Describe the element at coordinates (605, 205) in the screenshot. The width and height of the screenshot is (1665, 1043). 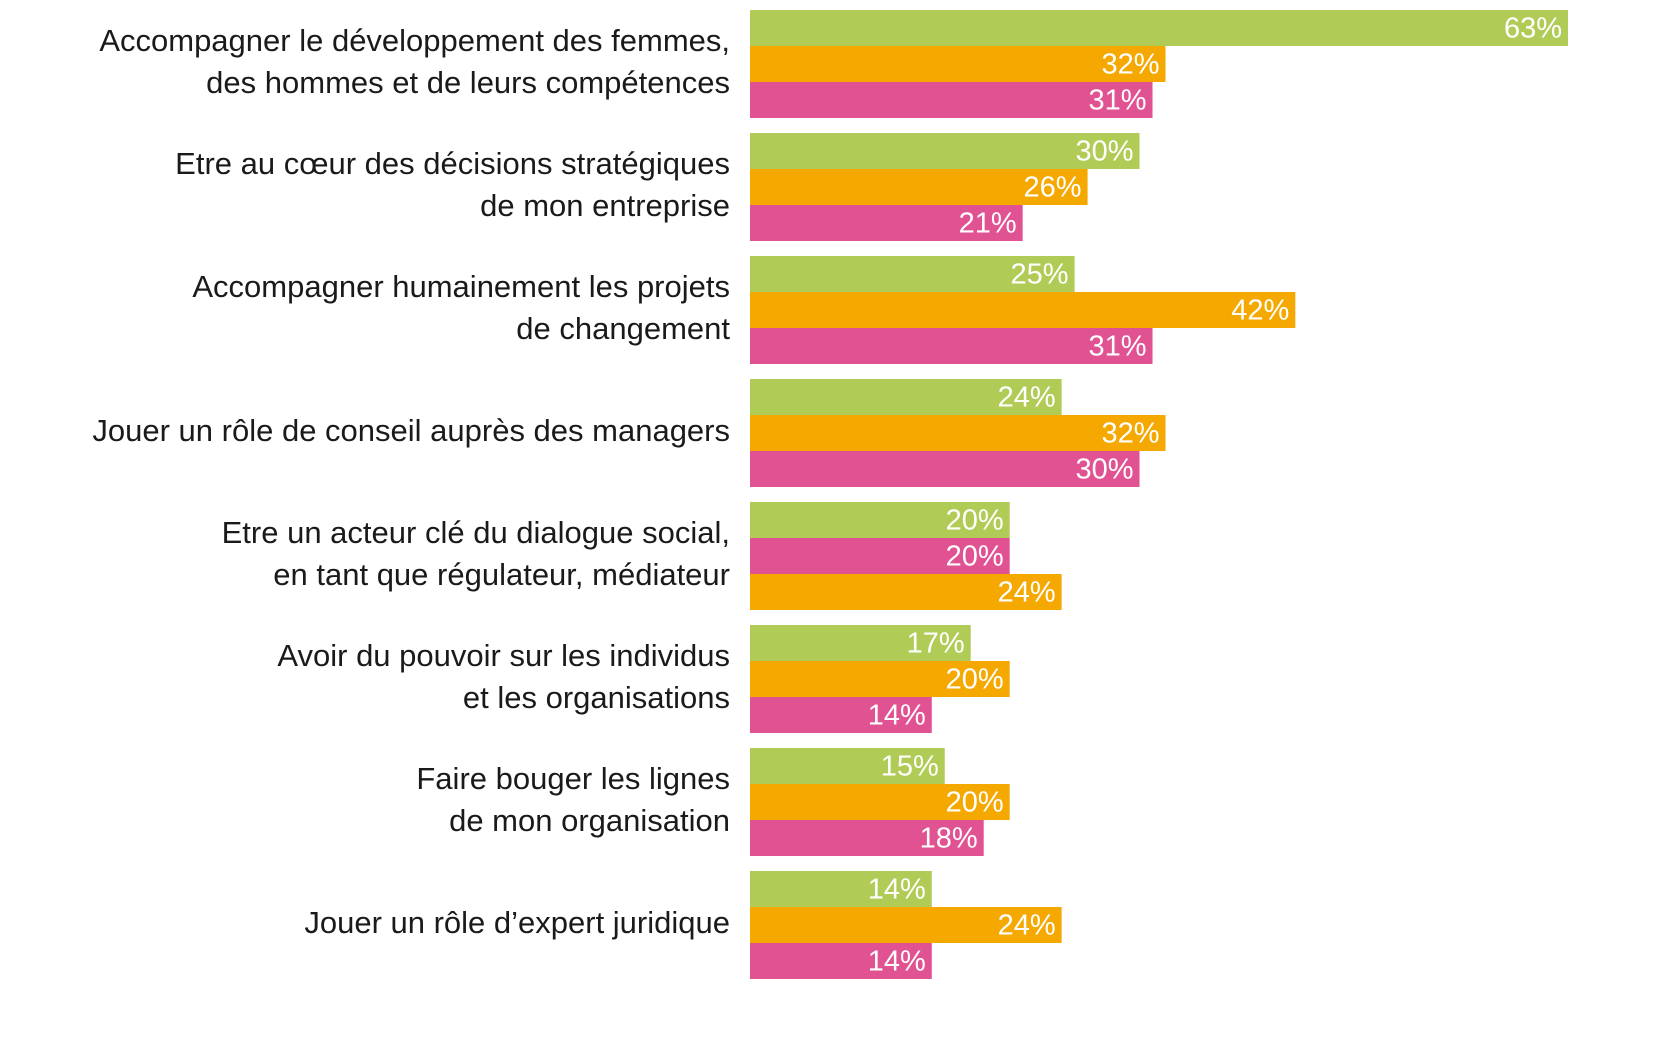
I see `category-label: de mon entreprise` at that location.